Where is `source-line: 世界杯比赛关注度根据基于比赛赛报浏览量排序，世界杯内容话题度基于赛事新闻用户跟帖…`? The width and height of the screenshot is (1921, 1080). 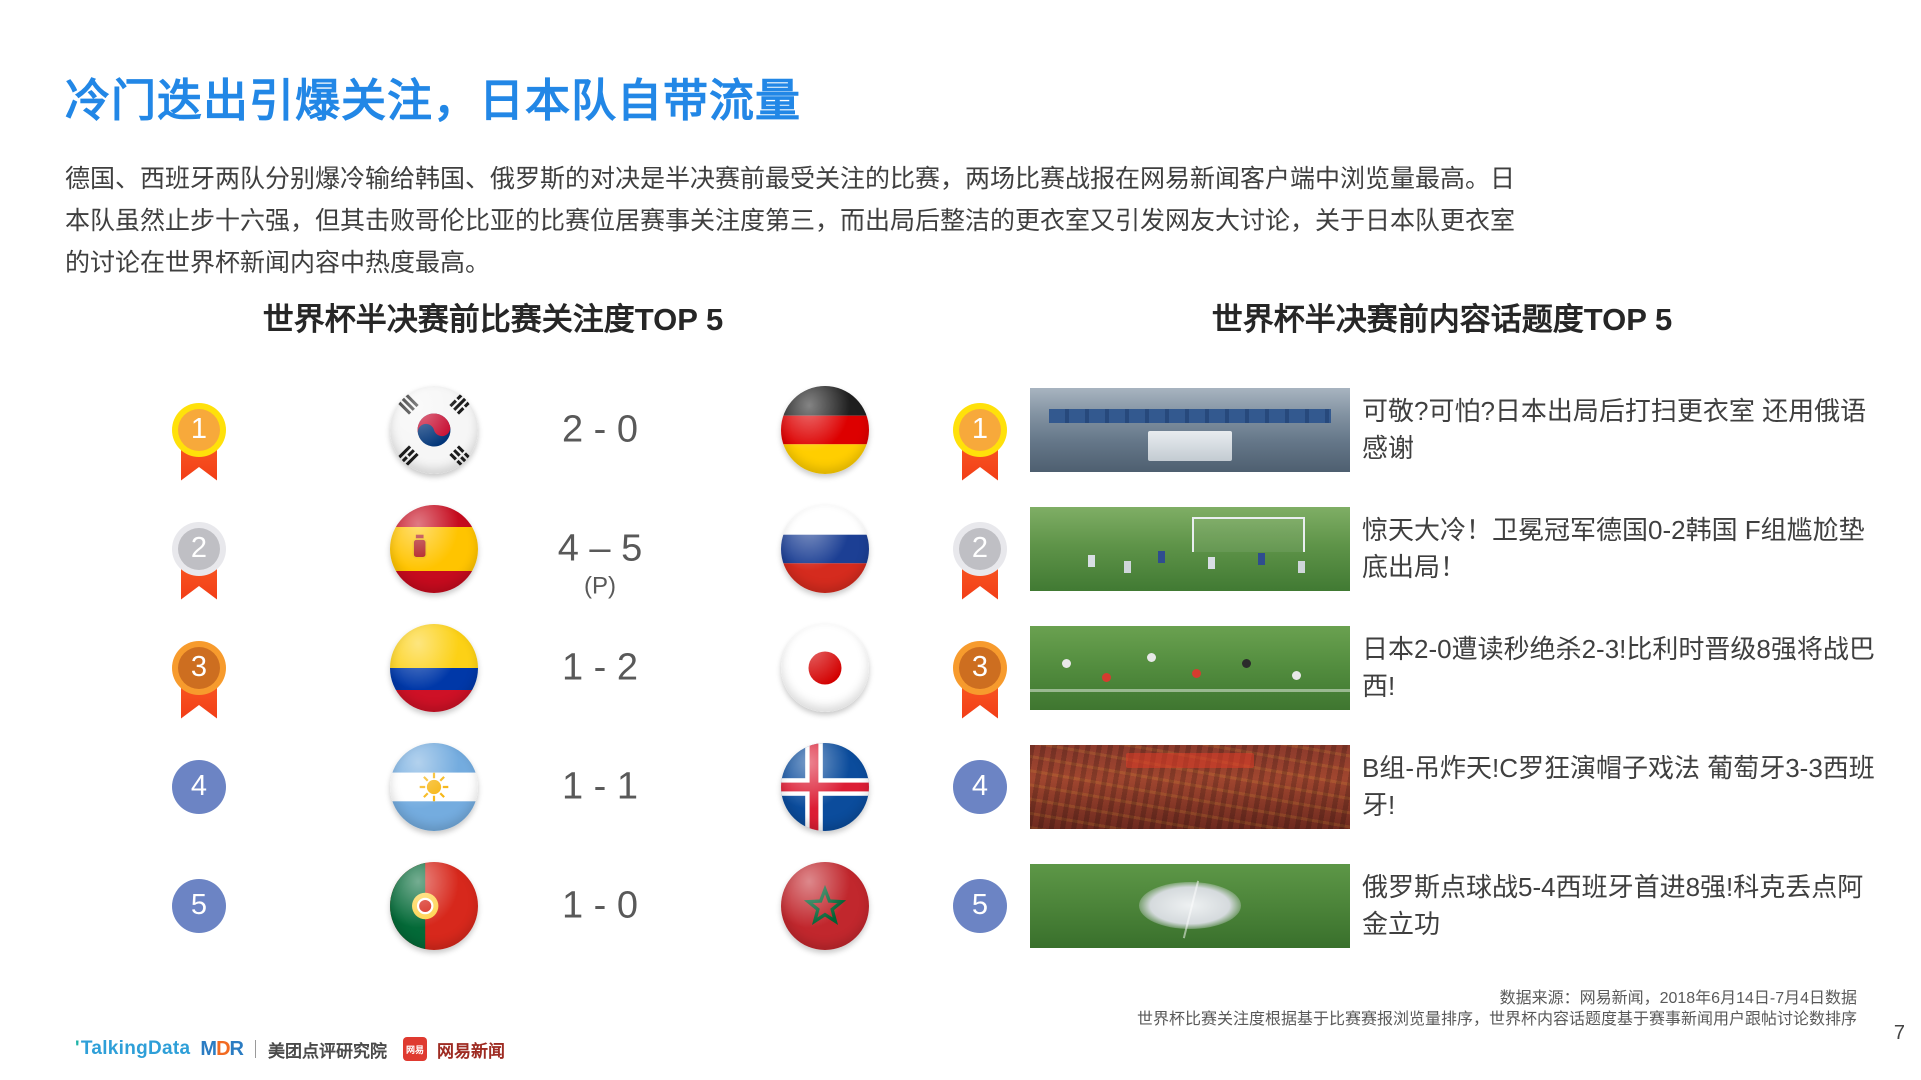
source-line: 世界杯比赛关注度根据基于比赛赛报浏览量排序，世界杯内容话题度基于赛事新闻用户跟帖… is located at coordinates (1496, 1019).